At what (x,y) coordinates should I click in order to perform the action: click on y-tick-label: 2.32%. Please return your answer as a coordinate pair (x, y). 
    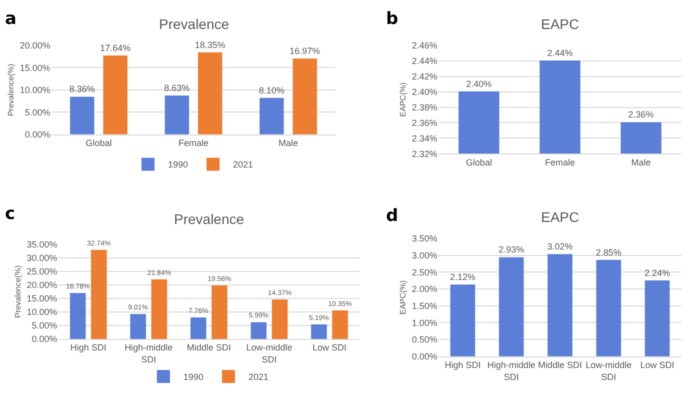
    Looking at the image, I should click on (425, 153).